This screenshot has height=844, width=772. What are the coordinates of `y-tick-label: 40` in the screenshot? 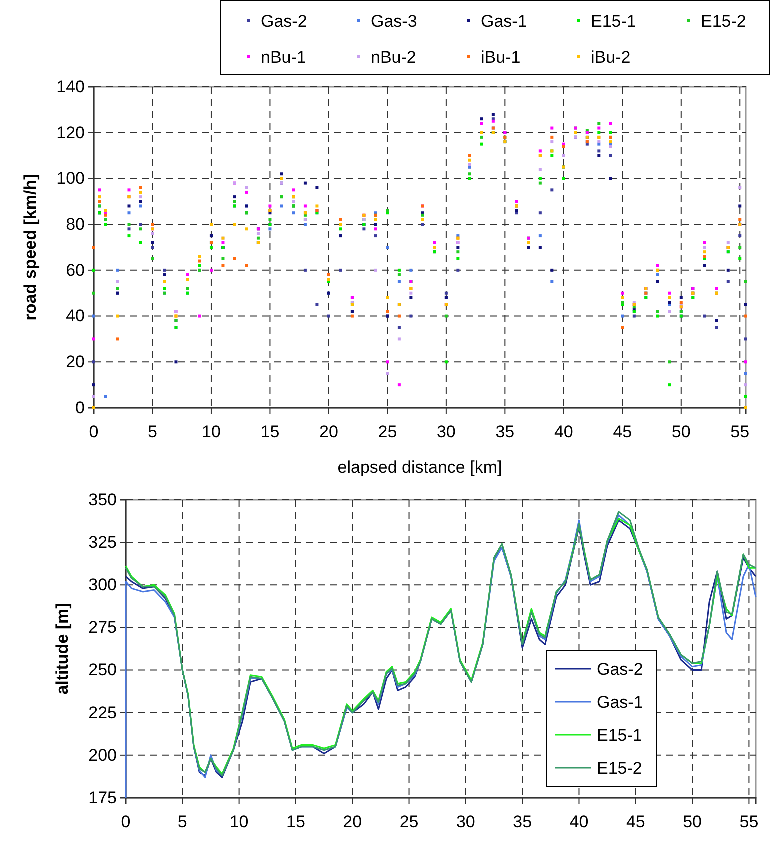 It's located at (75, 316).